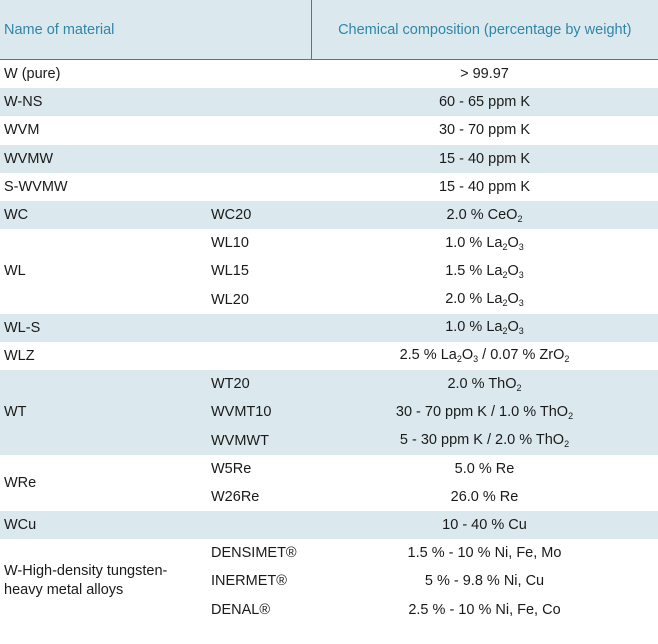 The width and height of the screenshot is (658, 644). I want to click on material-subtype: W5Re, so click(259, 468).